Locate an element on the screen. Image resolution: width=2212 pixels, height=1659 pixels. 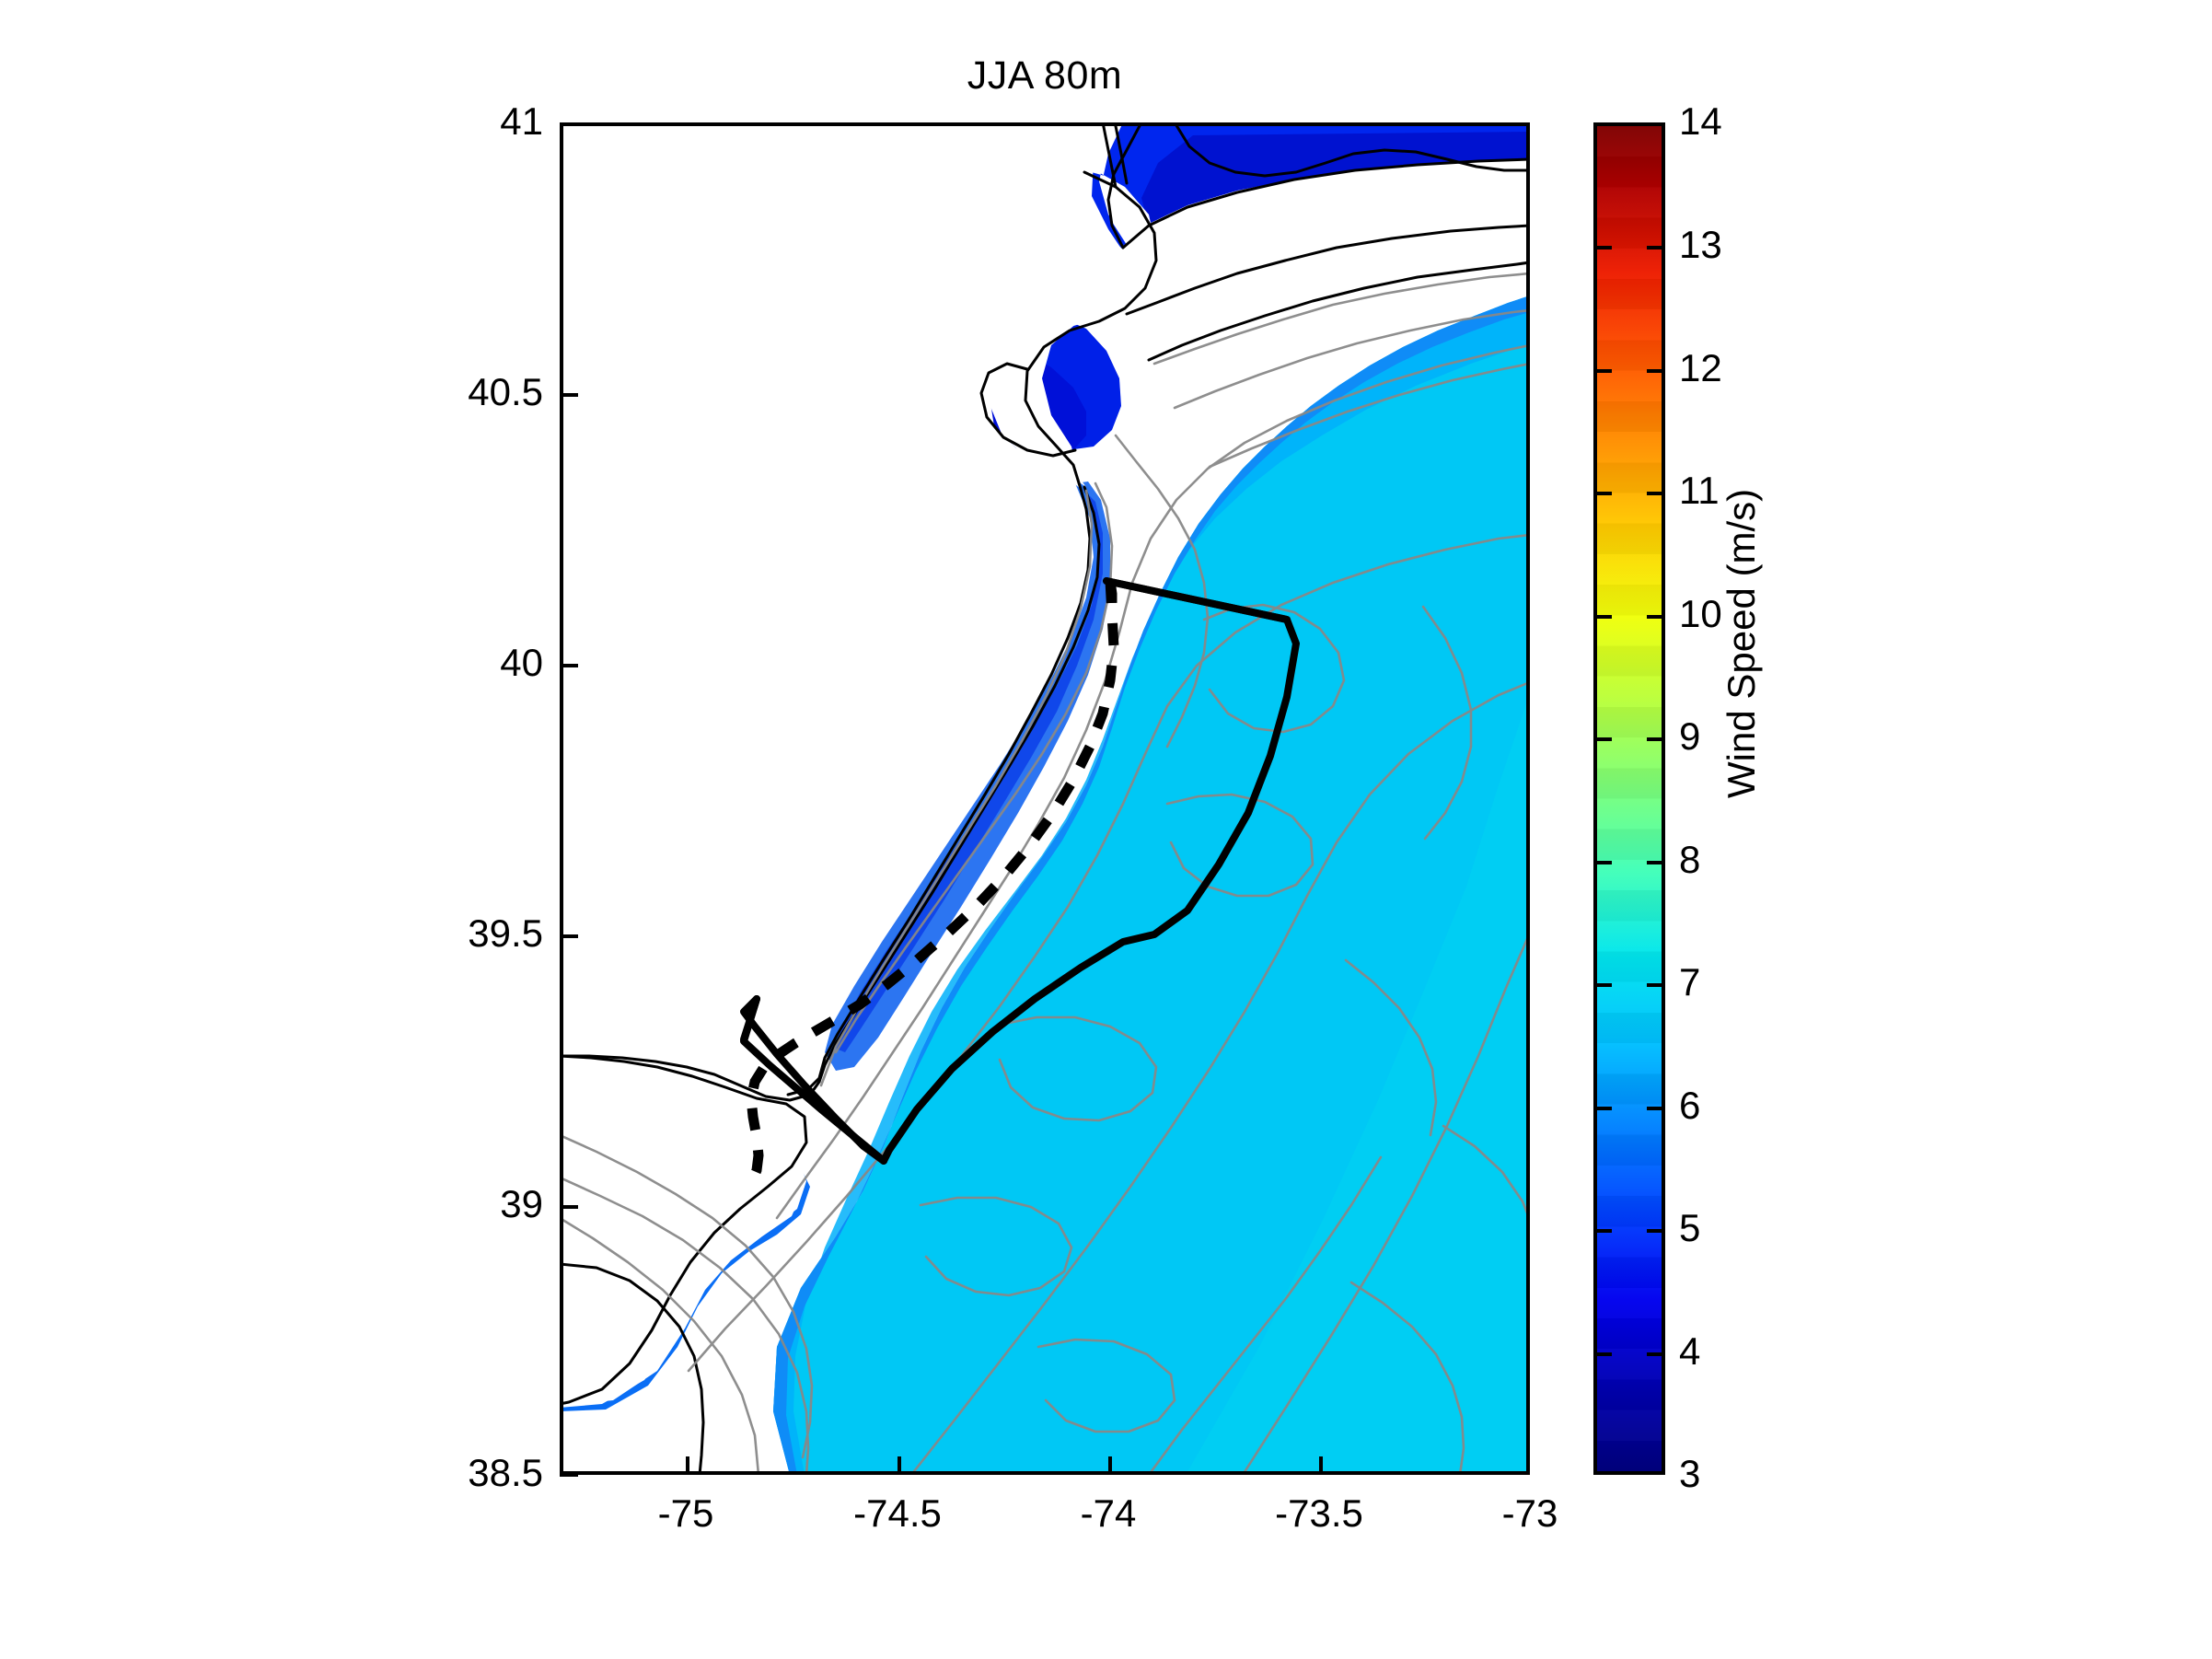
cbtick-label-5: 5 is located at coordinates (1690, 1227).